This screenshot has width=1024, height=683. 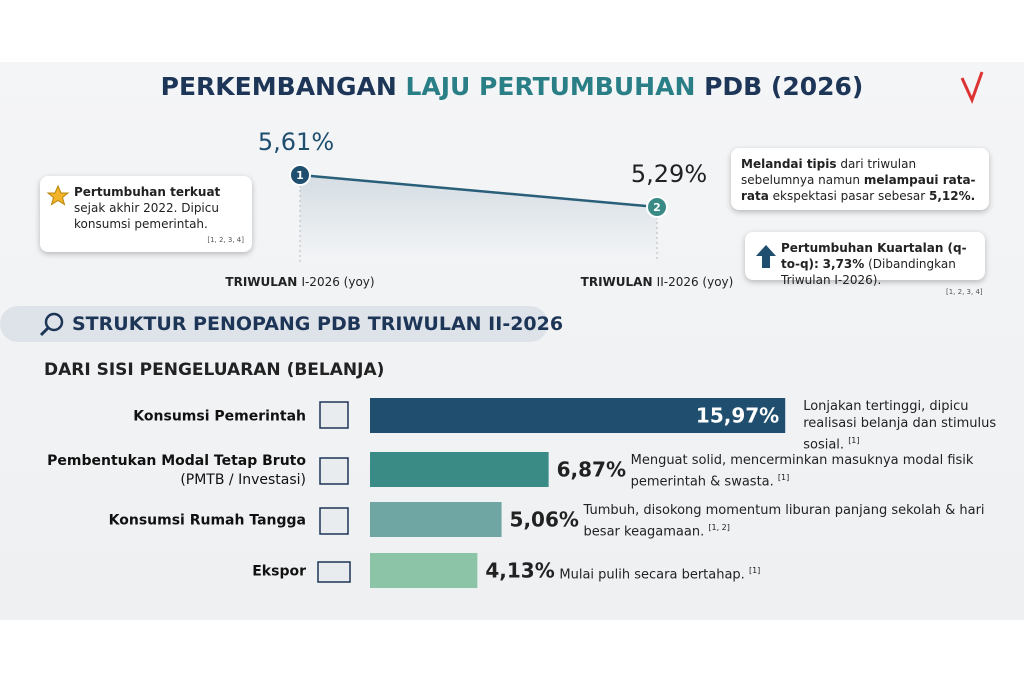 I want to click on bar-value: 15,97%, so click(x=737, y=416).